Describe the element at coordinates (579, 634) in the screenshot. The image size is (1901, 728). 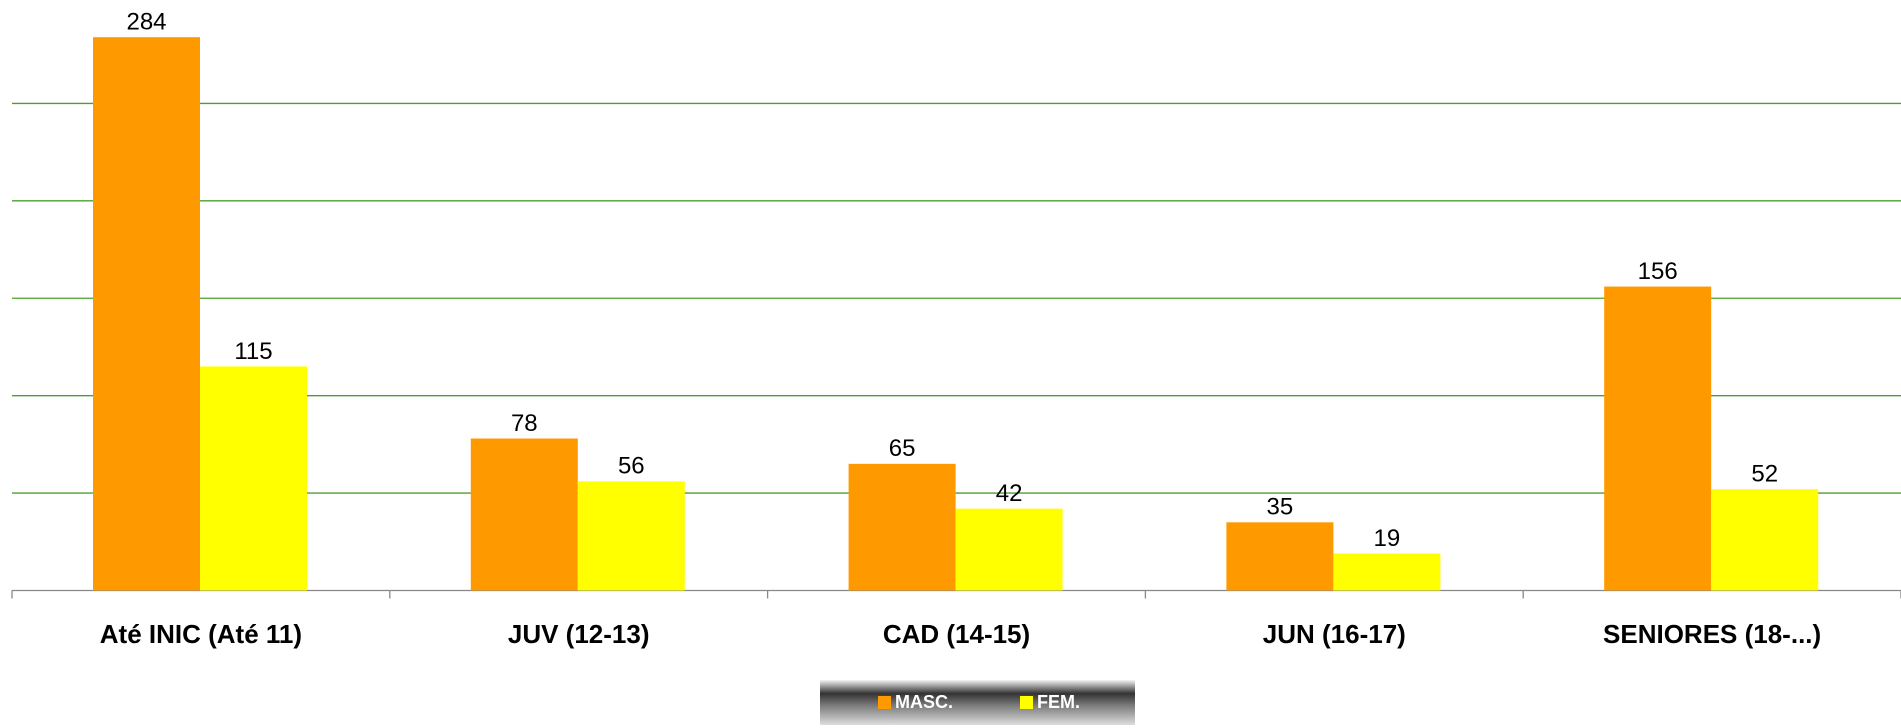
I see `x-tick-label: JUV (12-13)` at that location.